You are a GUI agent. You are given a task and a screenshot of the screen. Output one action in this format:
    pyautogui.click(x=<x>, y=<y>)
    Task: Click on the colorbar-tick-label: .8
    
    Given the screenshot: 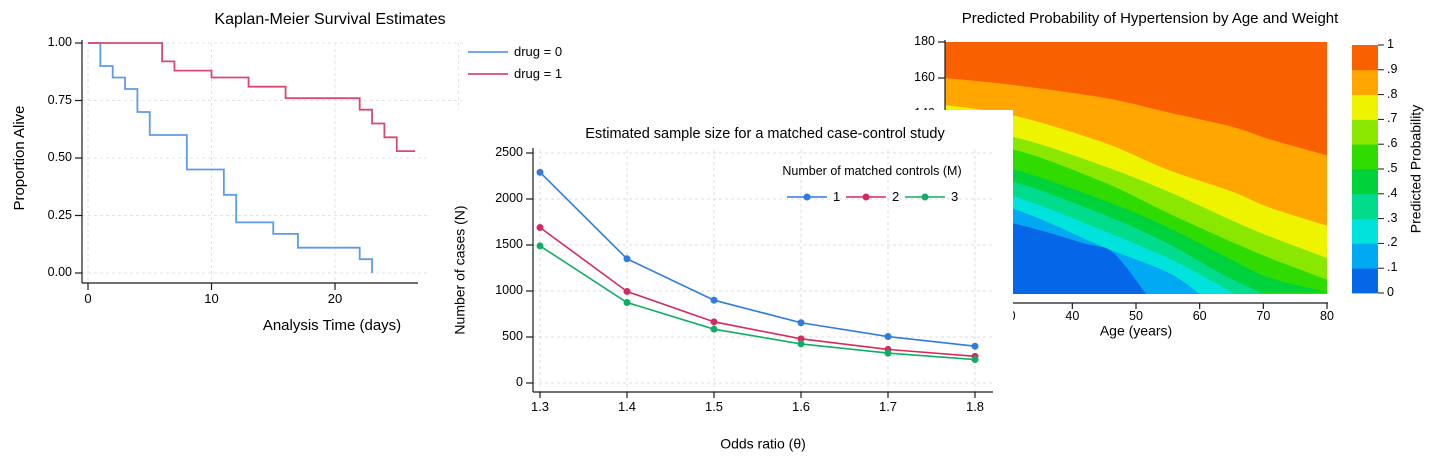 What is the action you would take?
    pyautogui.click(x=1392, y=93)
    